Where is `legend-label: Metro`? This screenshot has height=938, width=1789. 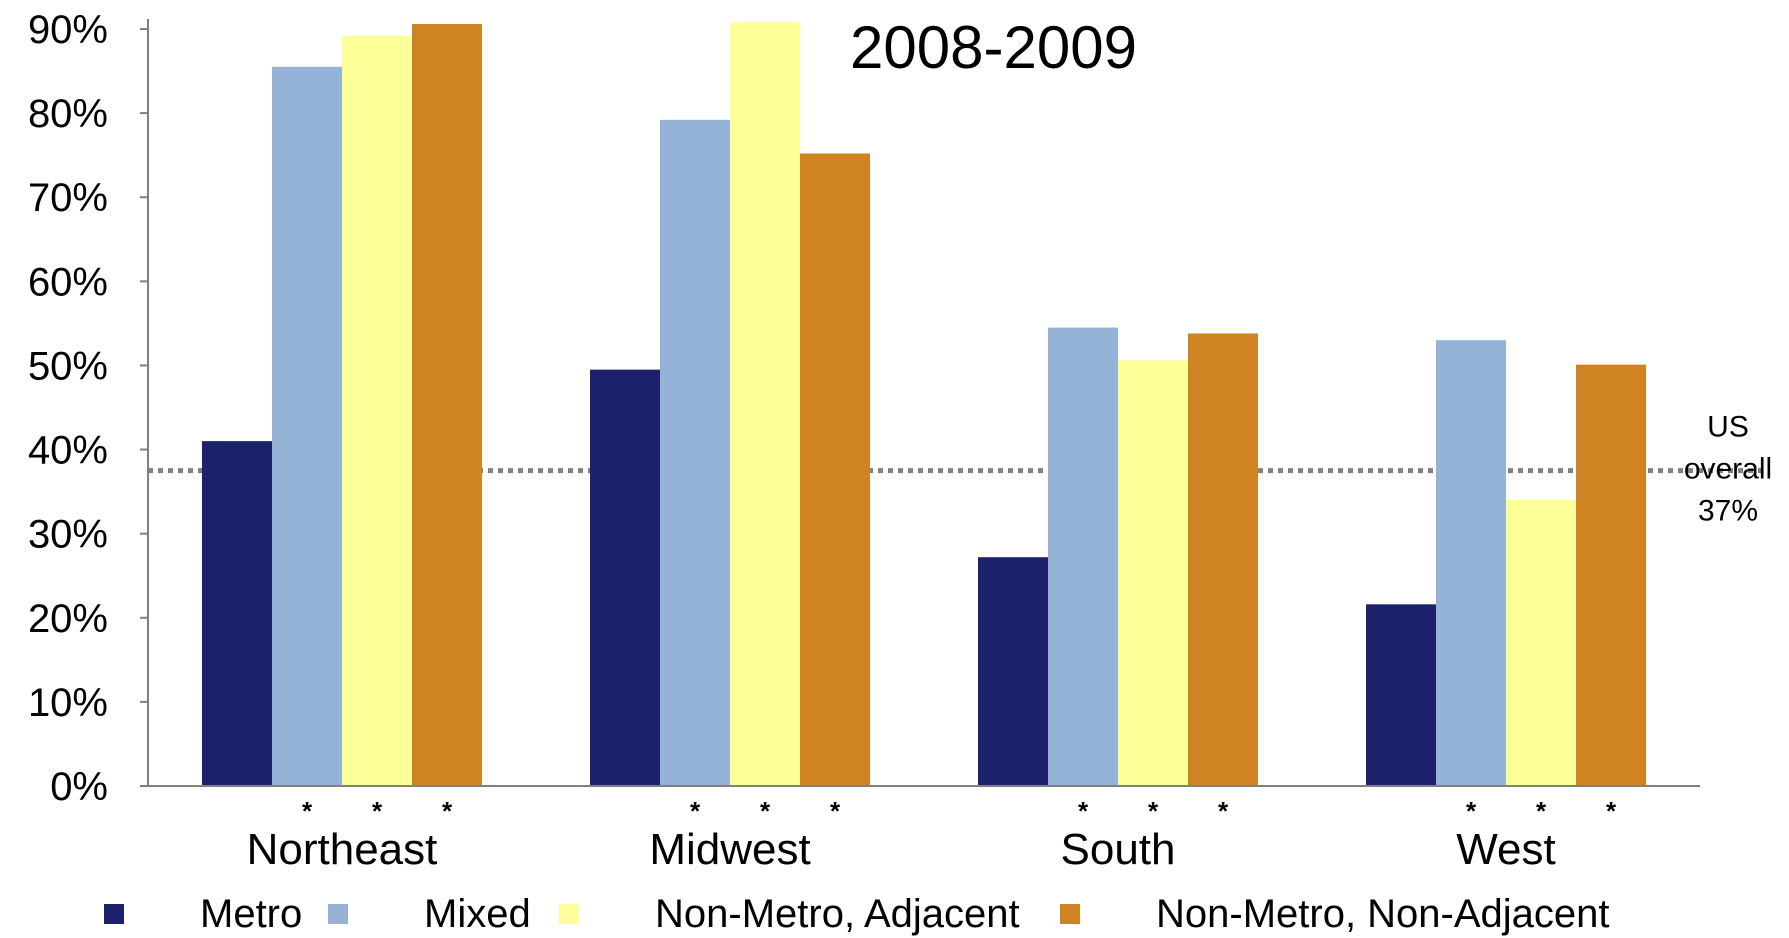 legend-label: Metro is located at coordinates (251, 913).